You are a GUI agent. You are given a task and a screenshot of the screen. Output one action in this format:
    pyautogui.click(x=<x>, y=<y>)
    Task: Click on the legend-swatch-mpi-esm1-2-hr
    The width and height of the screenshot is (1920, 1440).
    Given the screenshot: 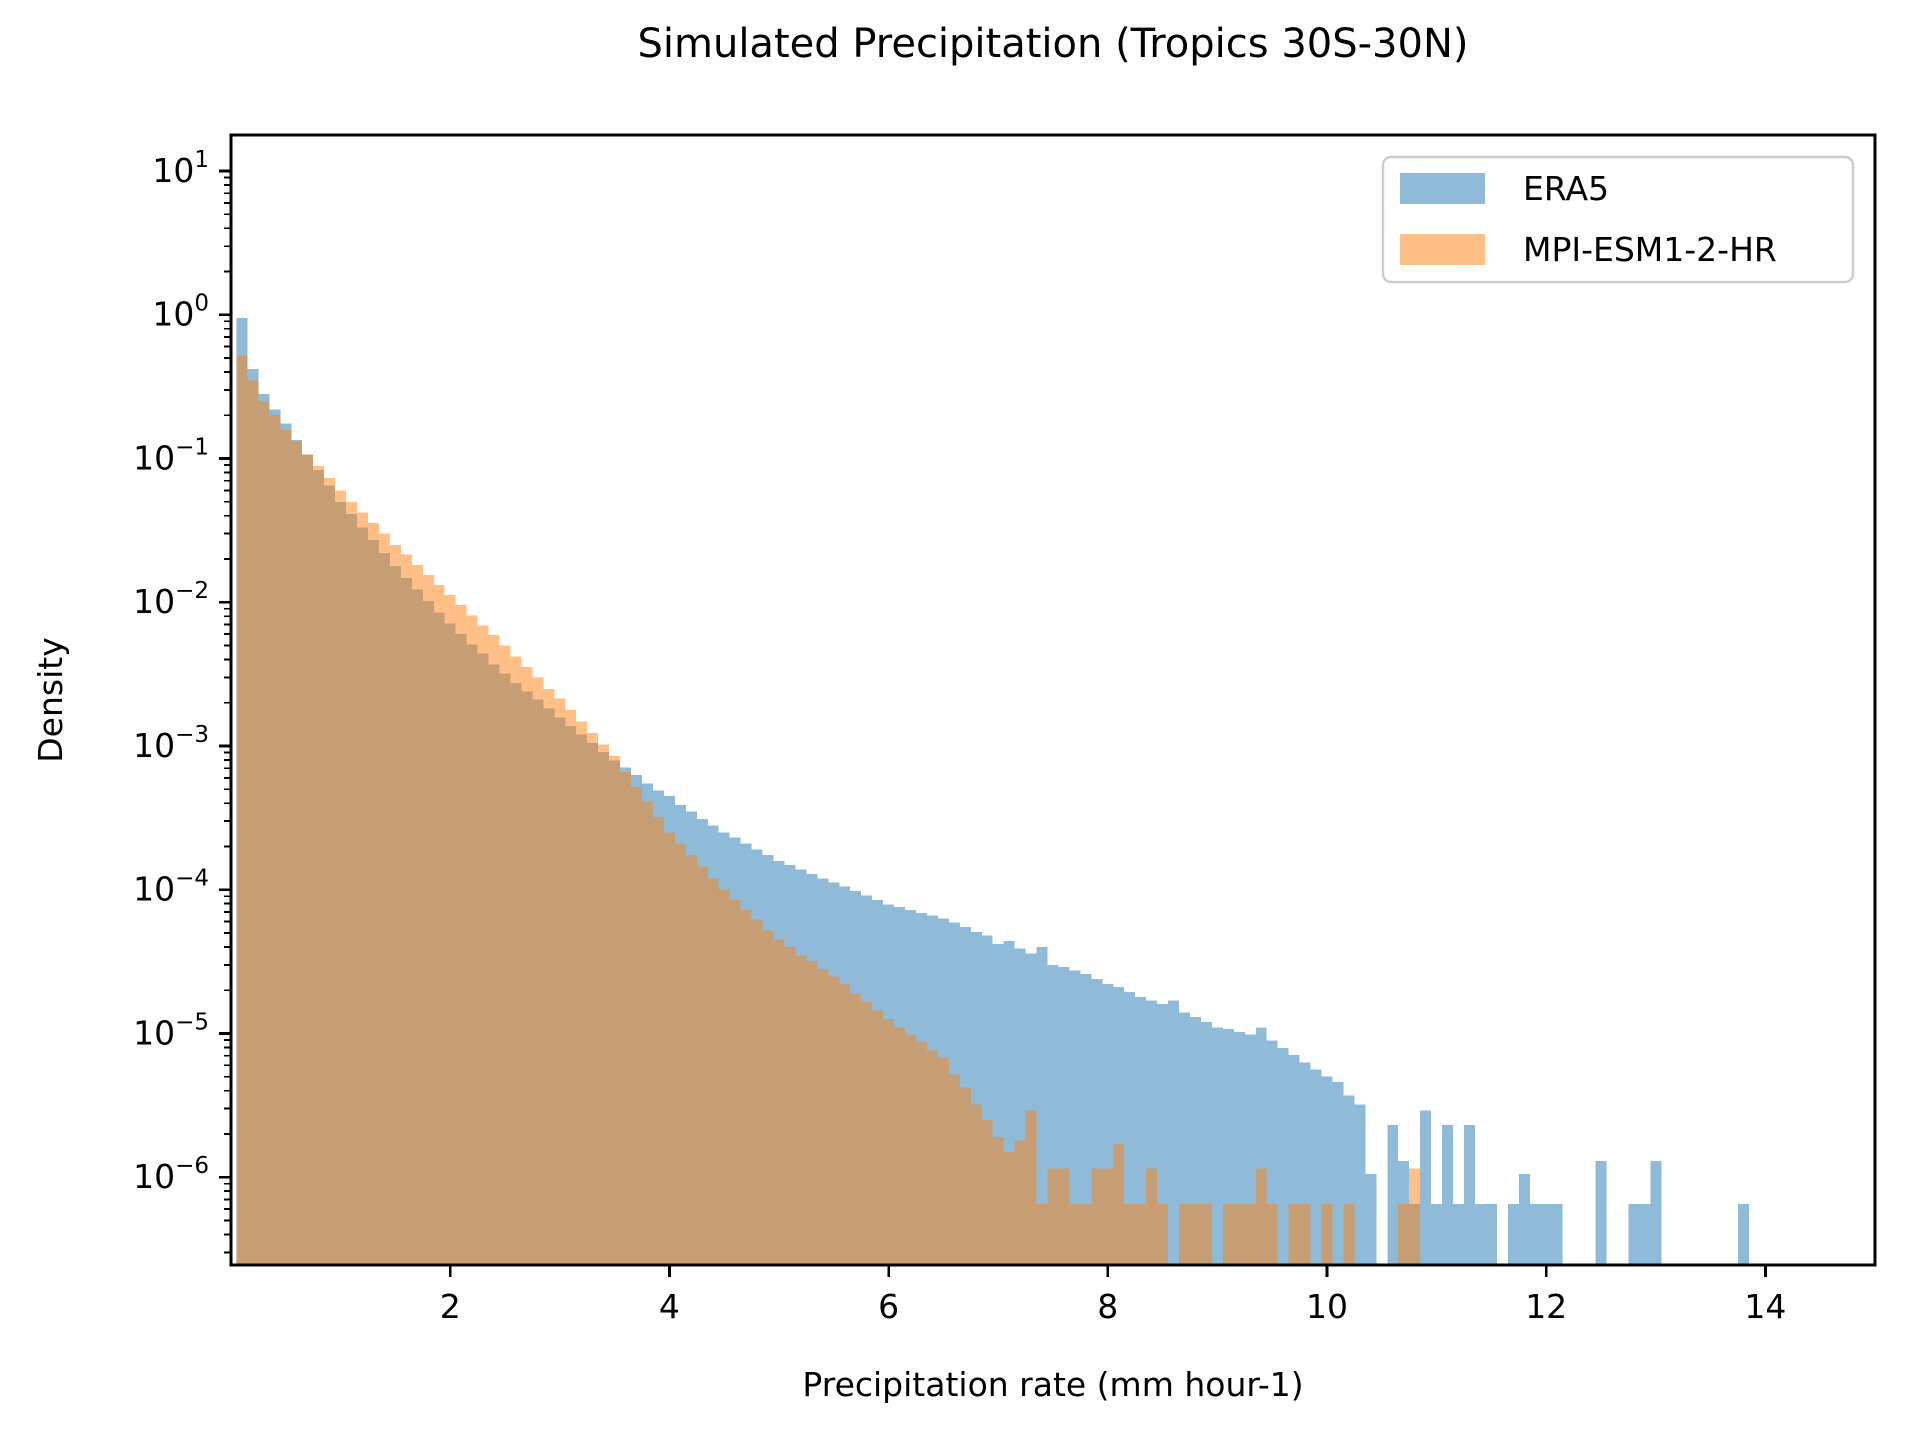 What is the action you would take?
    pyautogui.click(x=1442, y=249)
    